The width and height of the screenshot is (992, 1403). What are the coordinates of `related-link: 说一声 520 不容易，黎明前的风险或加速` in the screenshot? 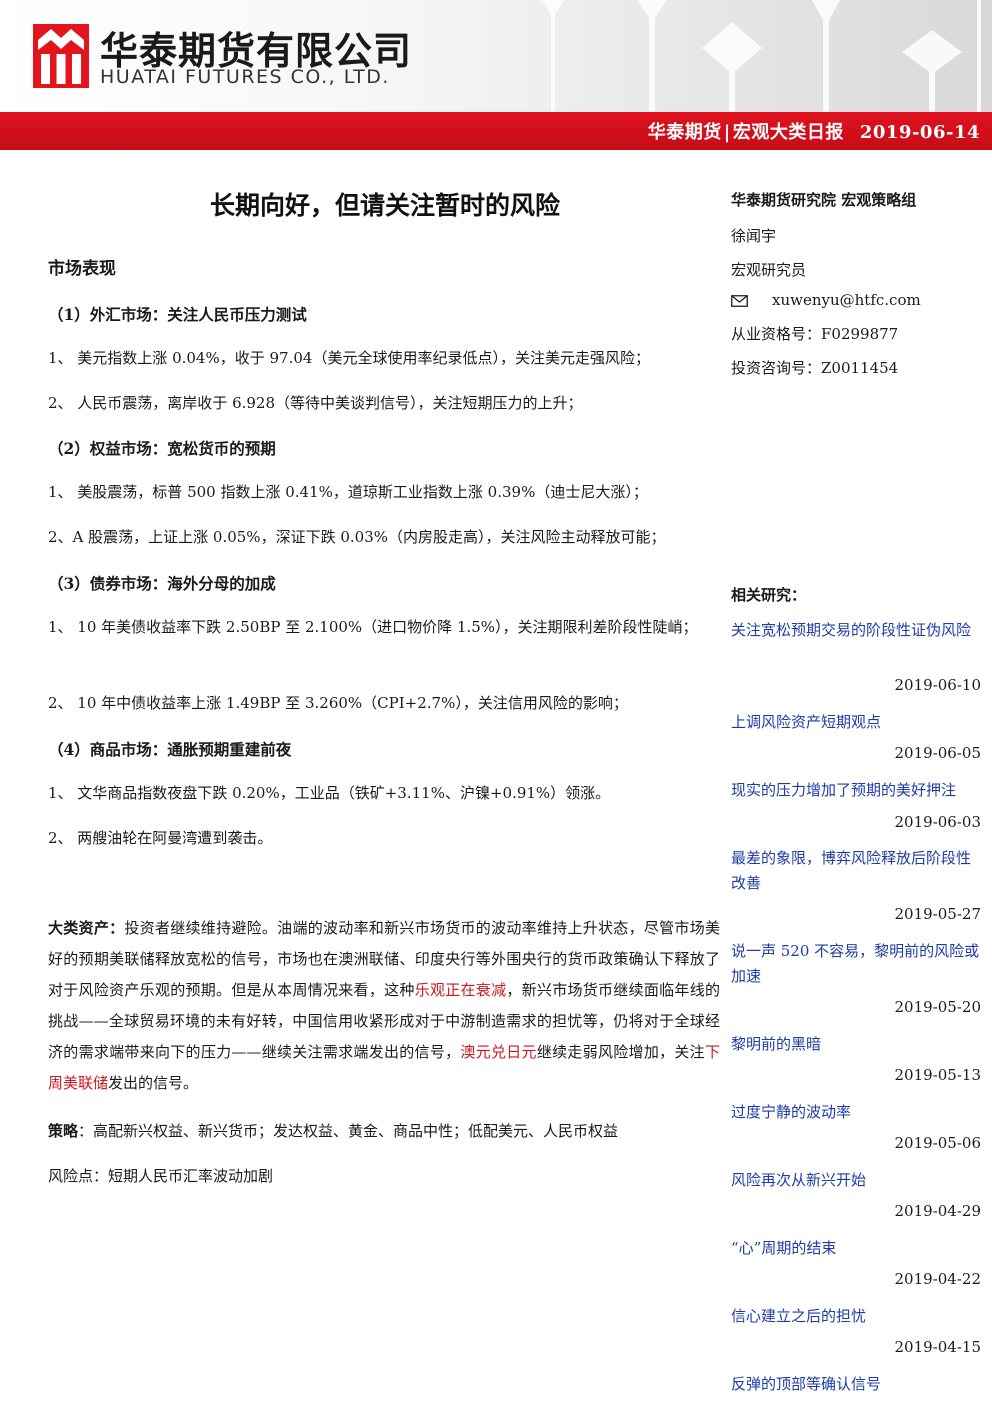 It's located at (855, 963).